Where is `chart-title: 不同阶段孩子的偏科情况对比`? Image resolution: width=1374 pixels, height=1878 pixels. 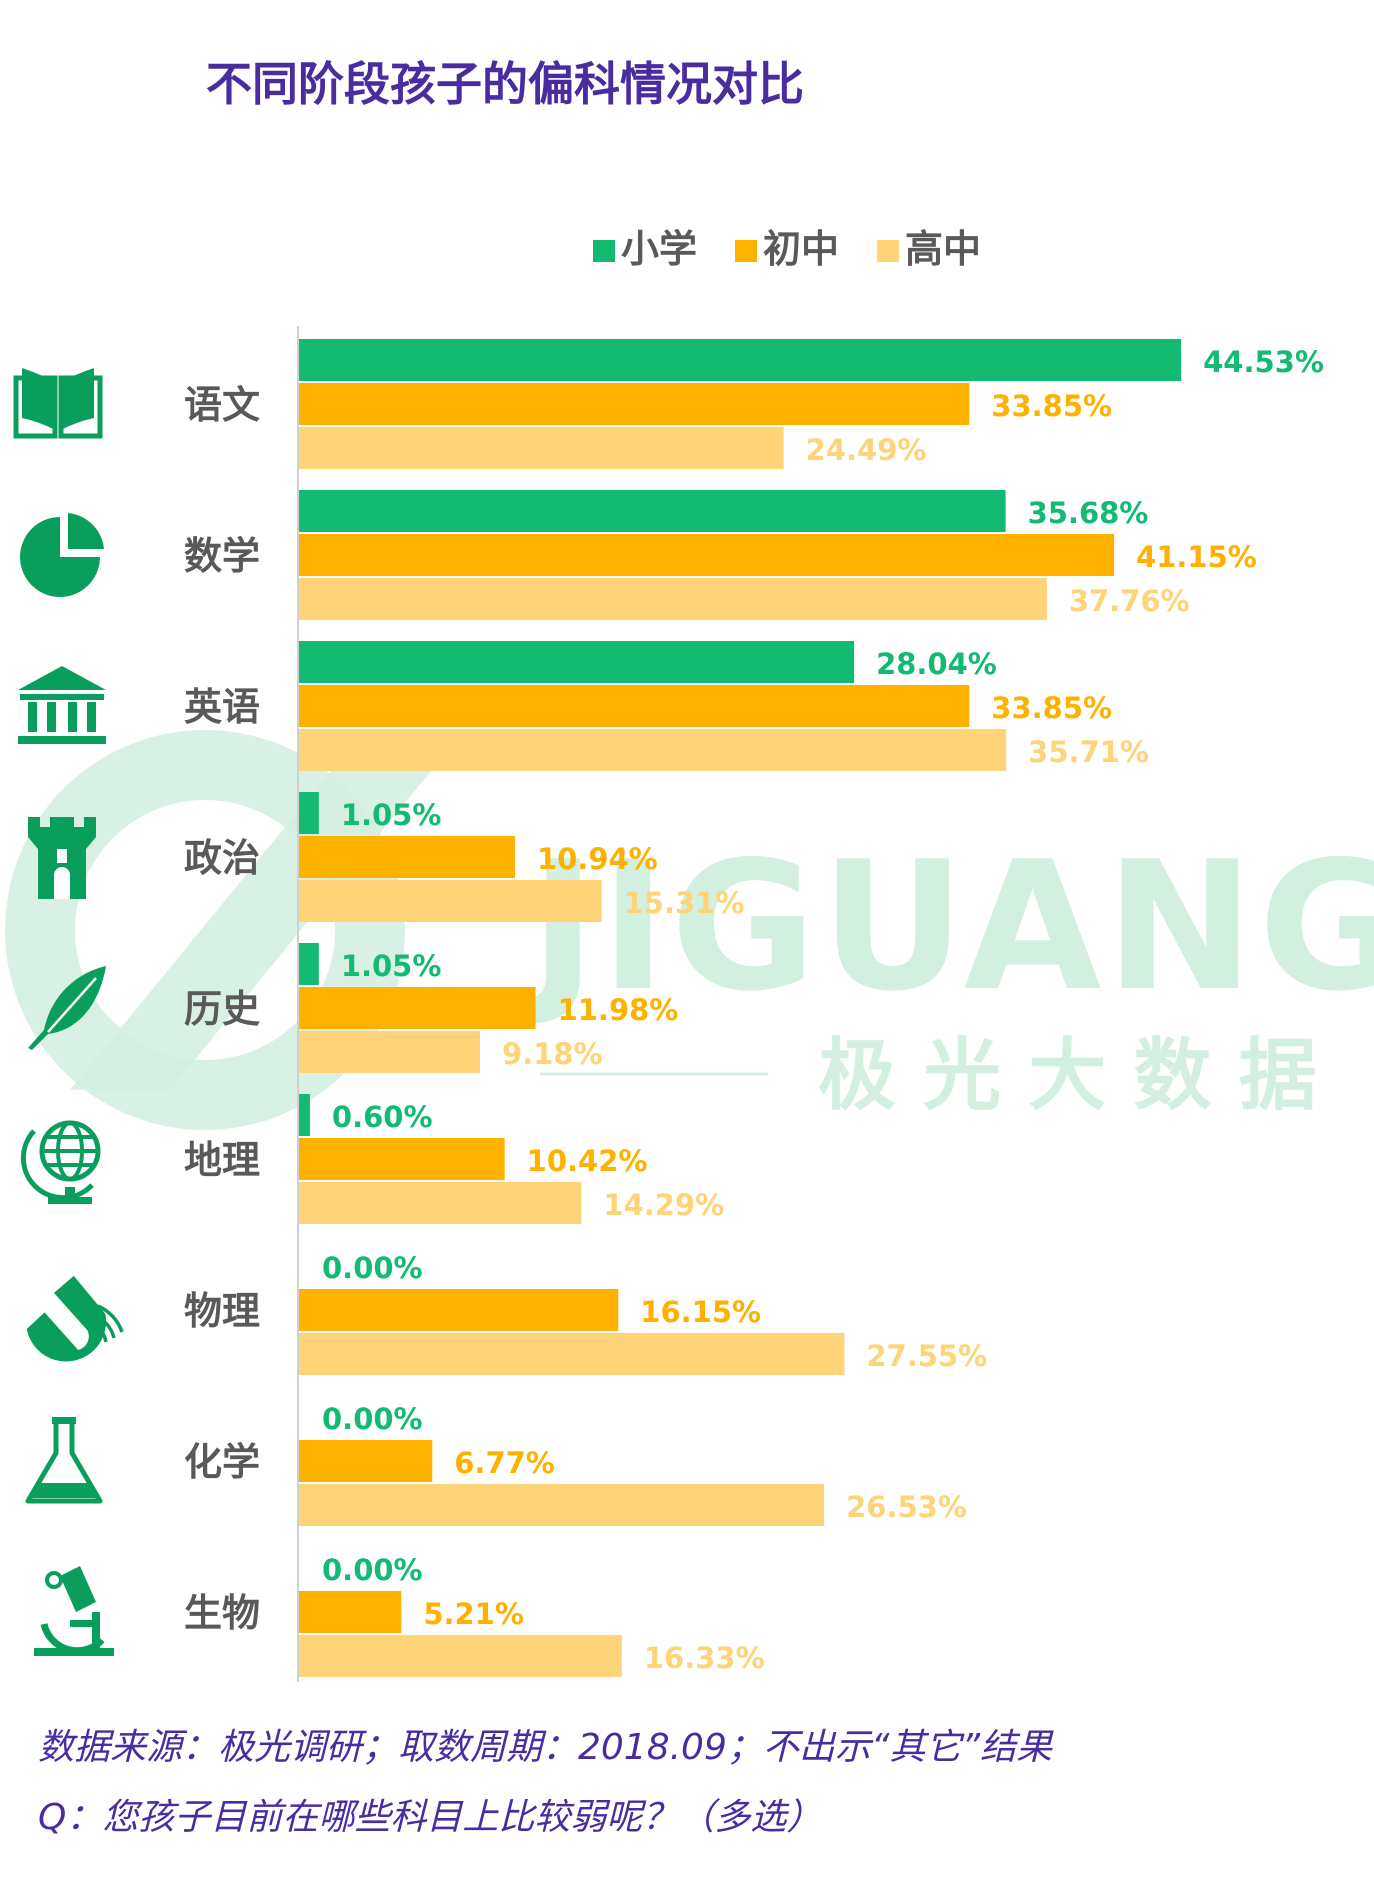
chart-title: 不同阶段孩子的偏科情况对比 is located at coordinates (505, 84).